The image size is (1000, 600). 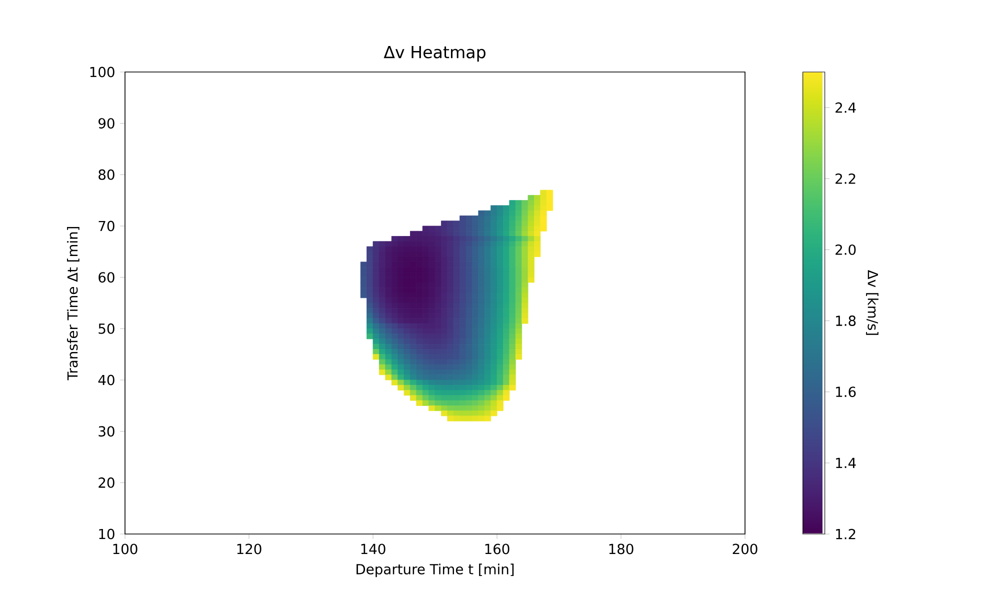 I want to click on color-bar-label: 1.2, so click(x=846, y=534).